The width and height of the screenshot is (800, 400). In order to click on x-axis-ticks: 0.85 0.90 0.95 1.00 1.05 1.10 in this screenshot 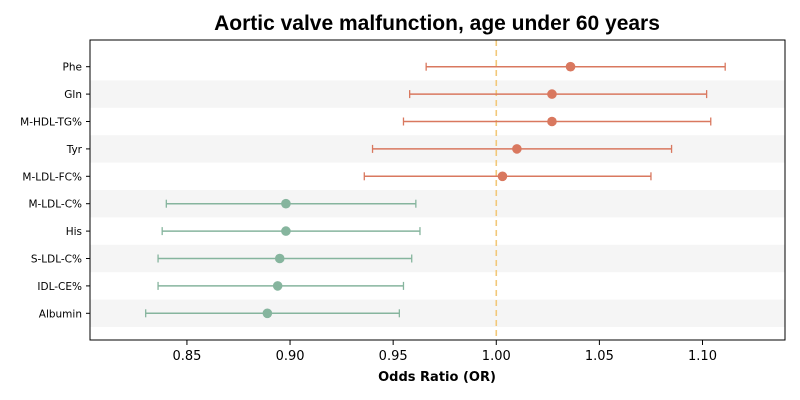, I will do `click(444, 352)`.